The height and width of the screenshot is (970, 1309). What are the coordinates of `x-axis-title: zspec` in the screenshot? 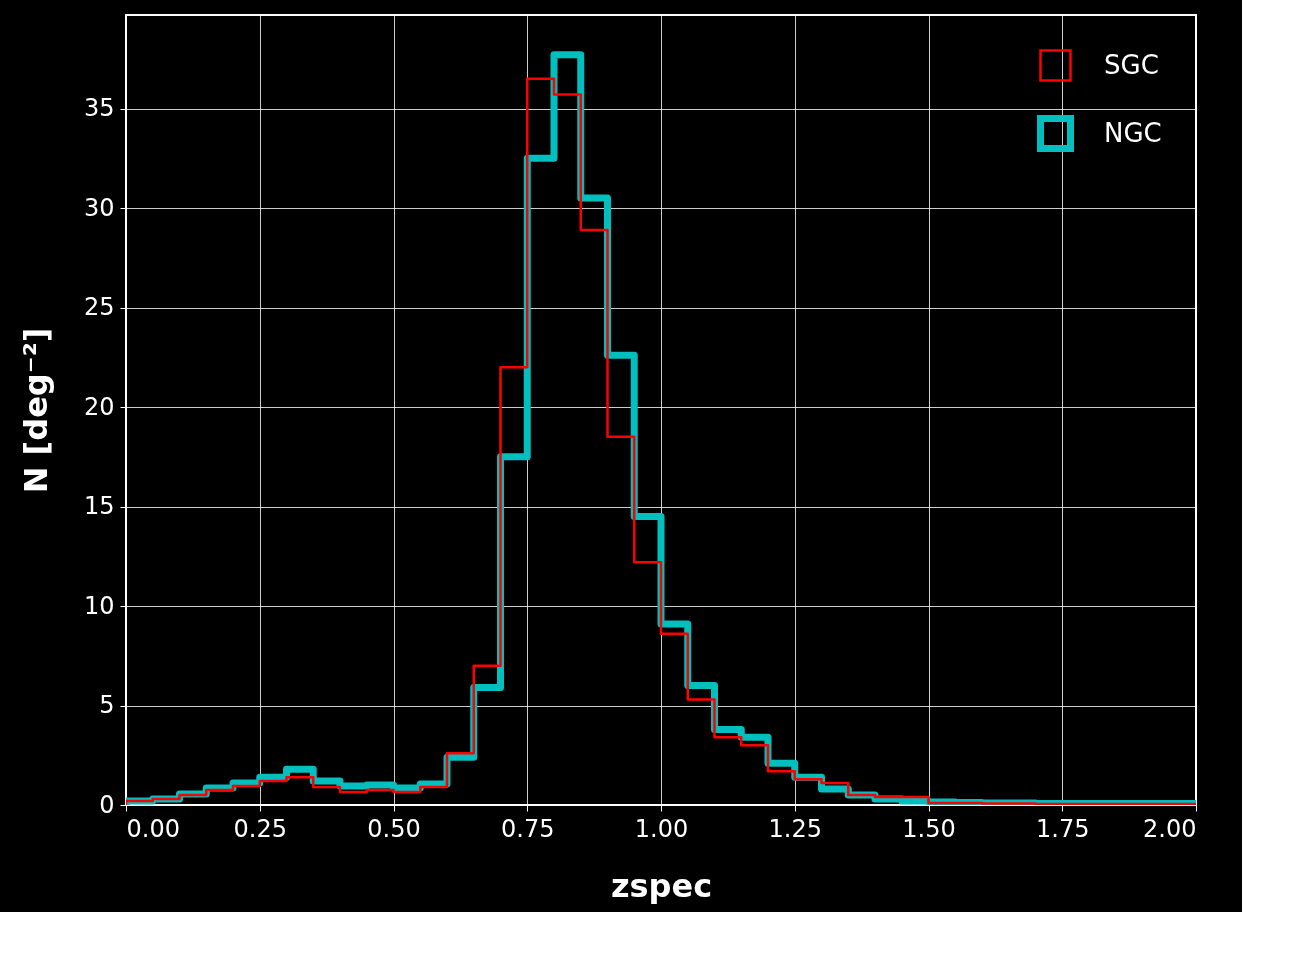 It's located at (661, 885).